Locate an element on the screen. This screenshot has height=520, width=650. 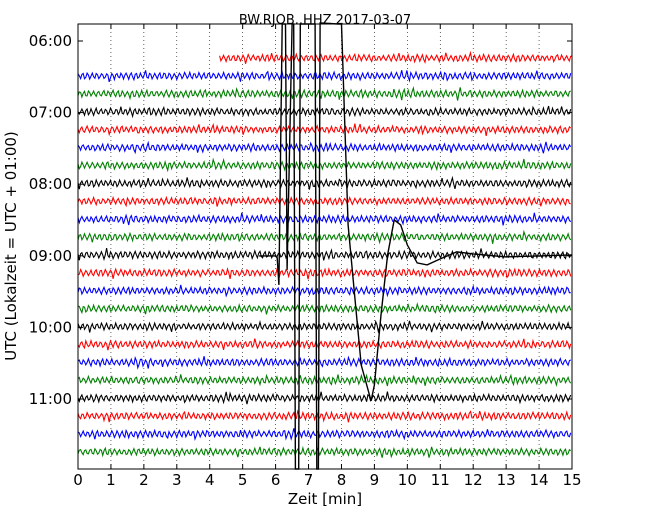
x-tick-label: 8 is located at coordinates (342, 480).